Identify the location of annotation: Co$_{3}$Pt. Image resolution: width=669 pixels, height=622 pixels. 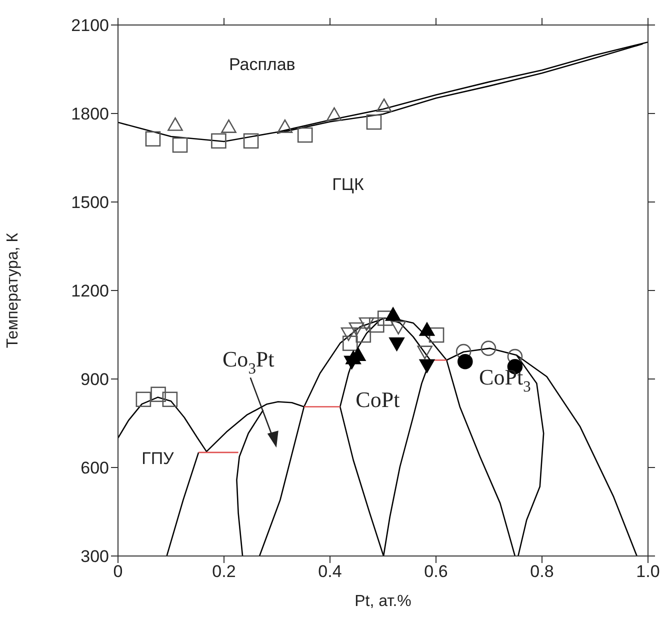
(248, 362).